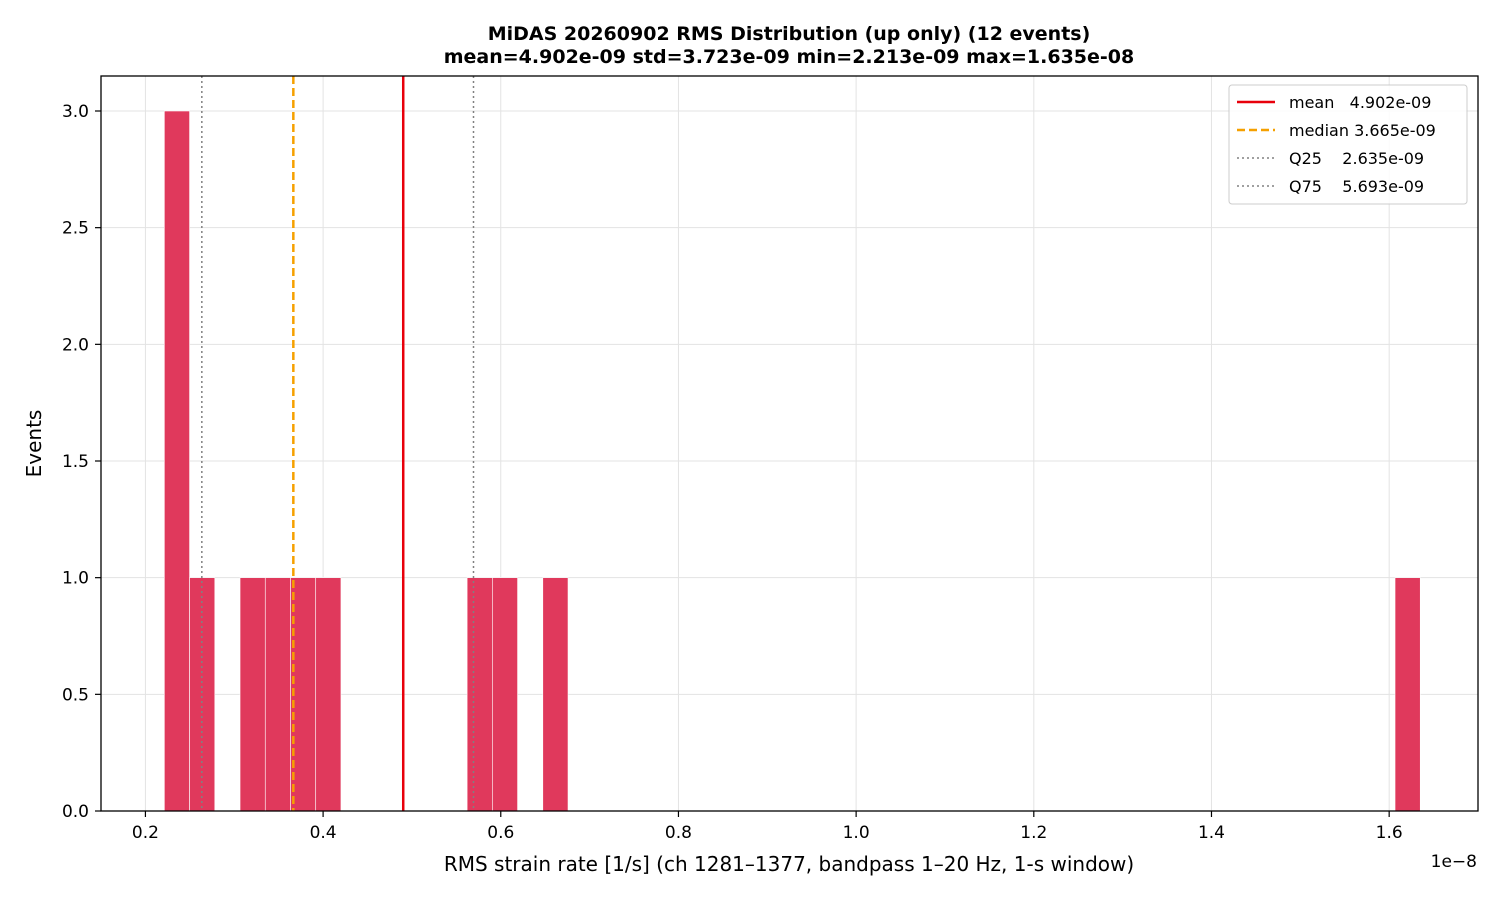 The image size is (1500, 904). I want to click on y-axis-ticks: 0.0 0.5 1.0 1.5 2.0 2.5 3.0, so click(81, 462).